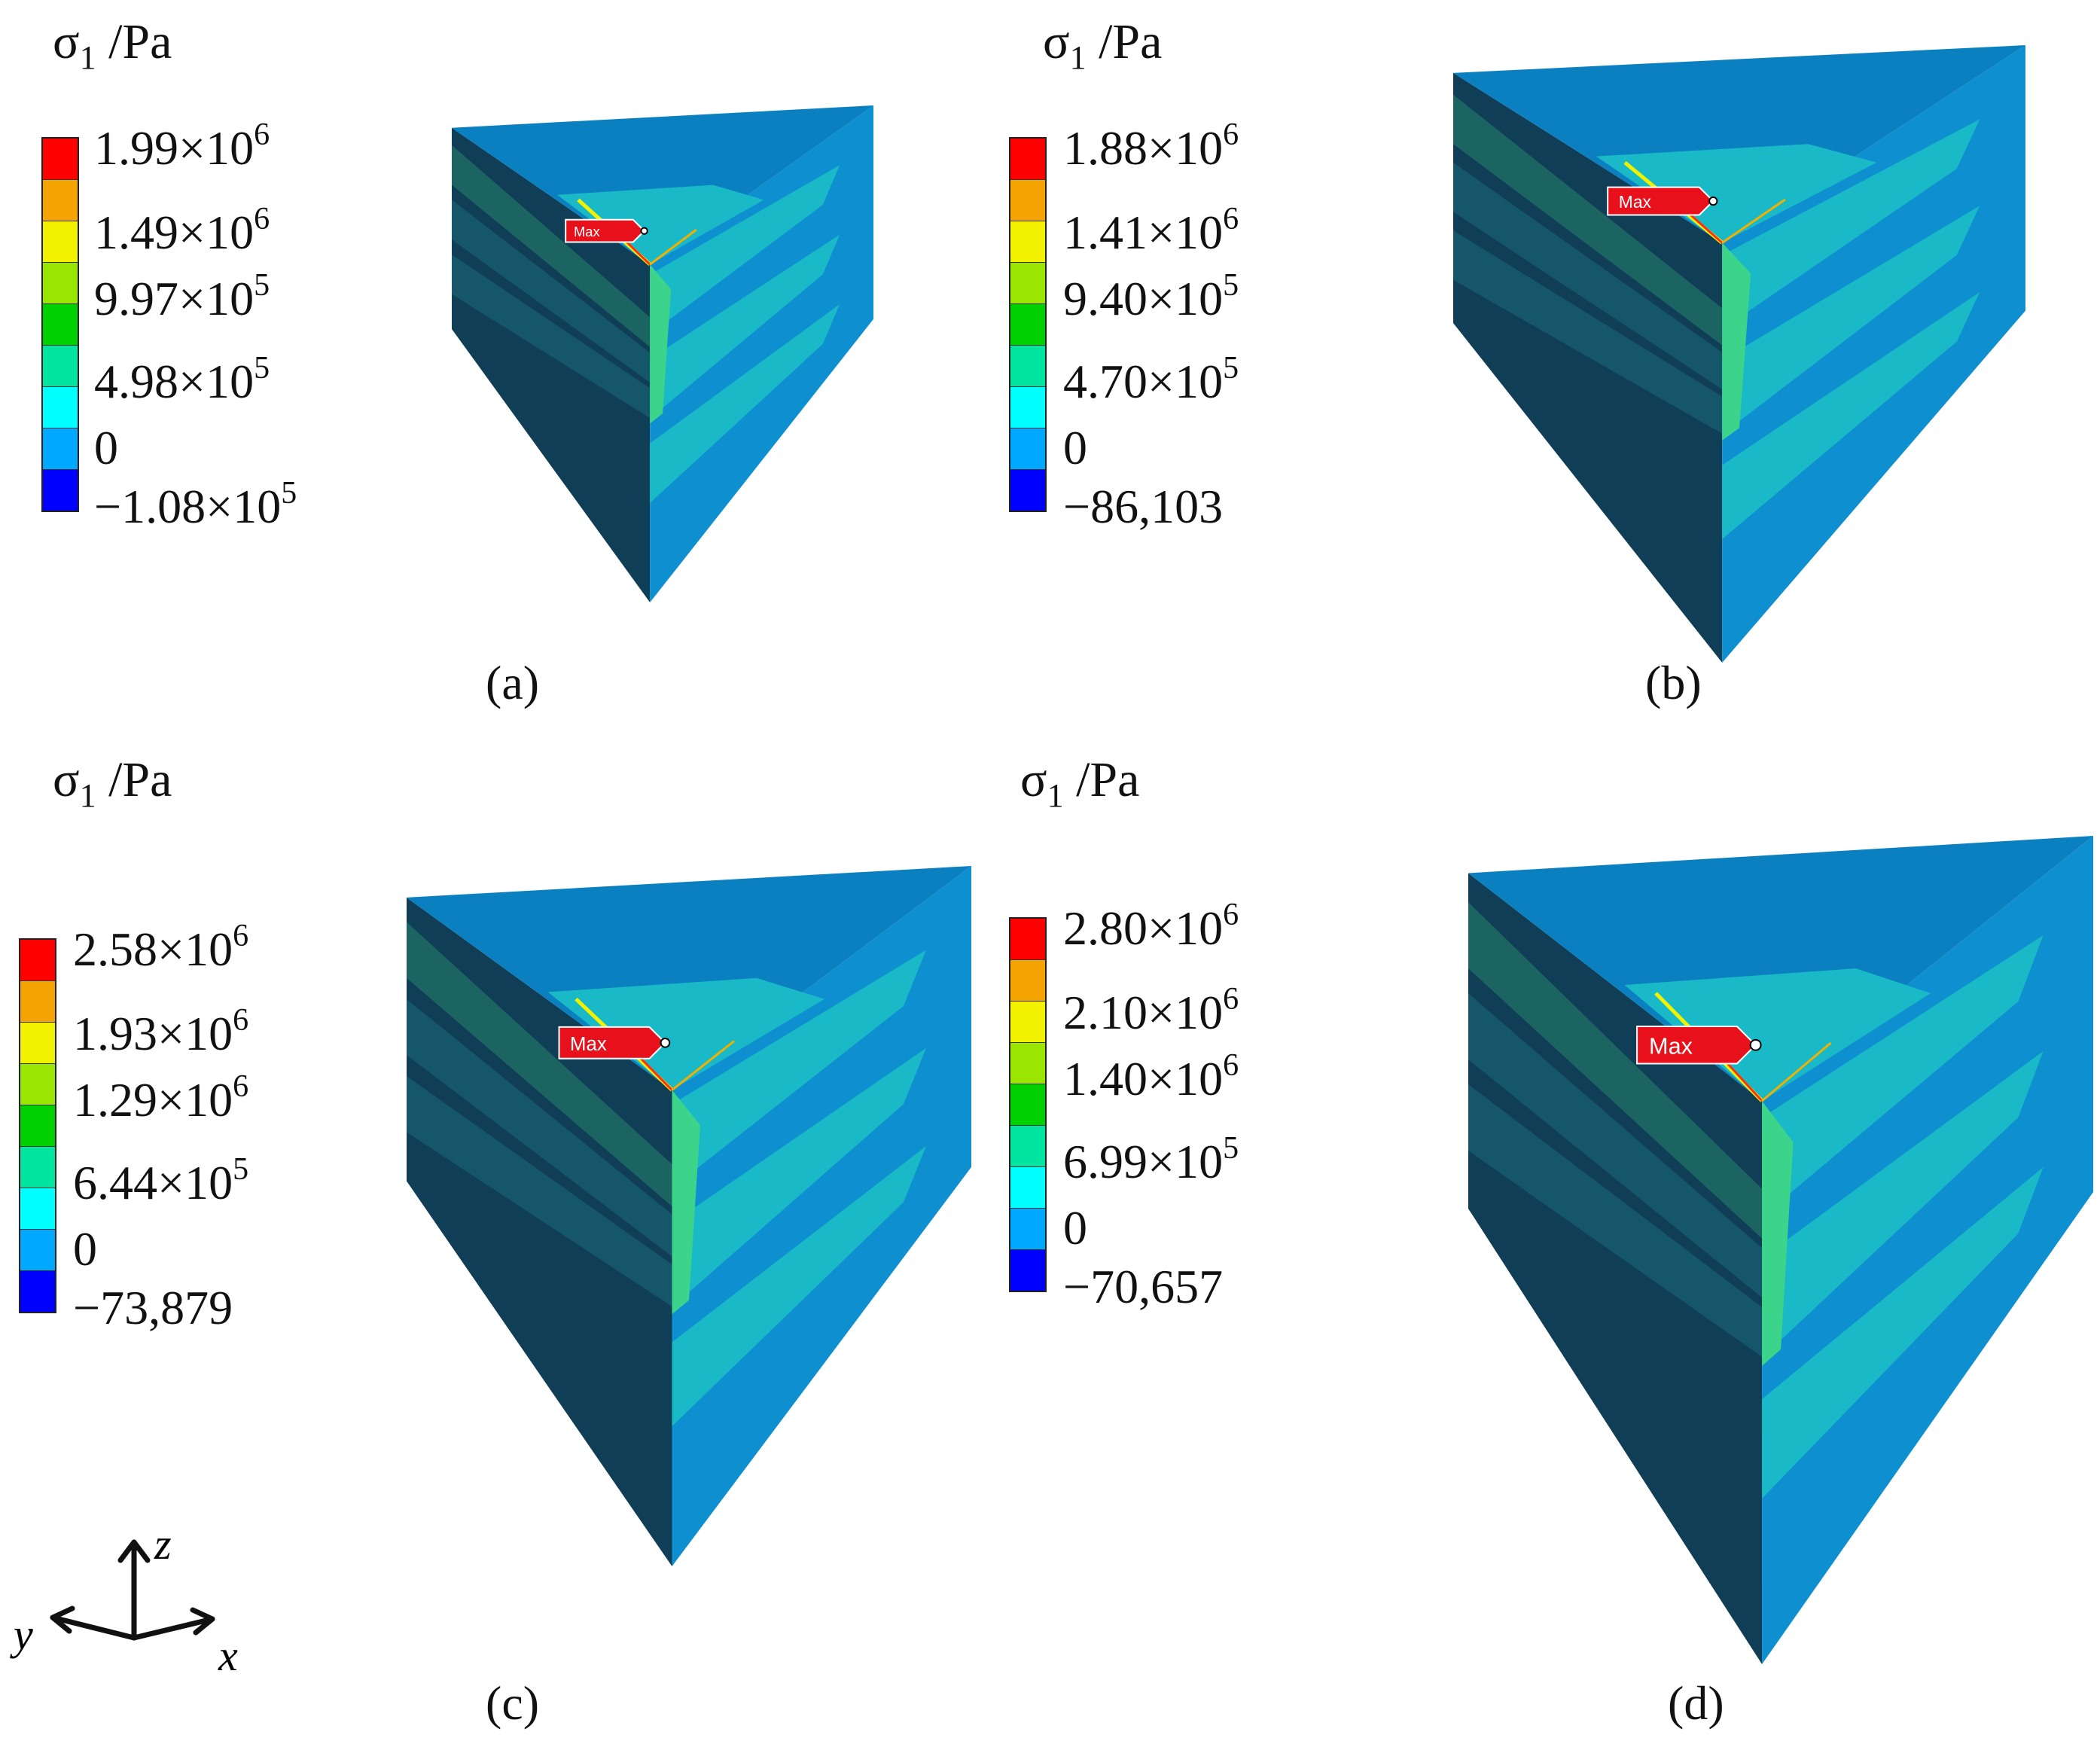  Describe the element at coordinates (513, 682) in the screenshot. I see `panel-a-caption: (a)` at that location.